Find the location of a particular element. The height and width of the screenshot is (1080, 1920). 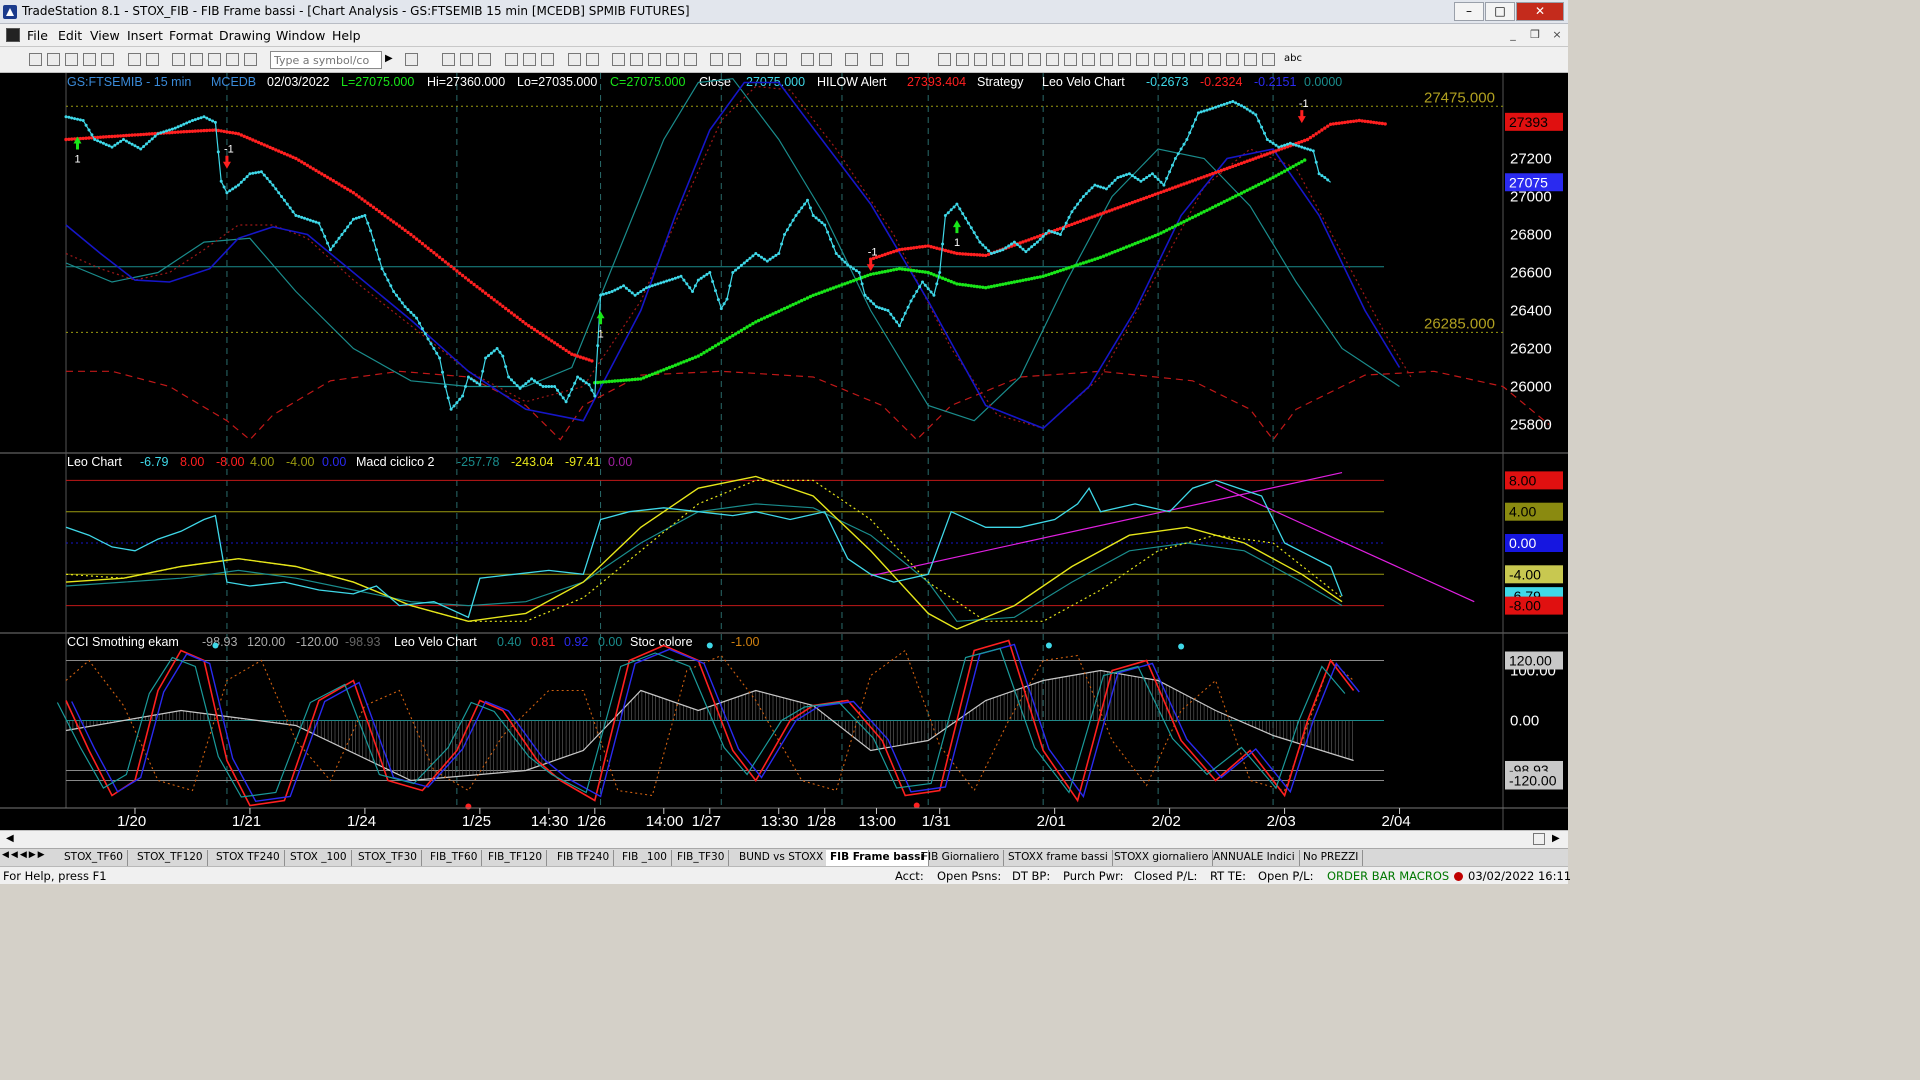

go-arrow-icon: ▶ is located at coordinates (389, 58).